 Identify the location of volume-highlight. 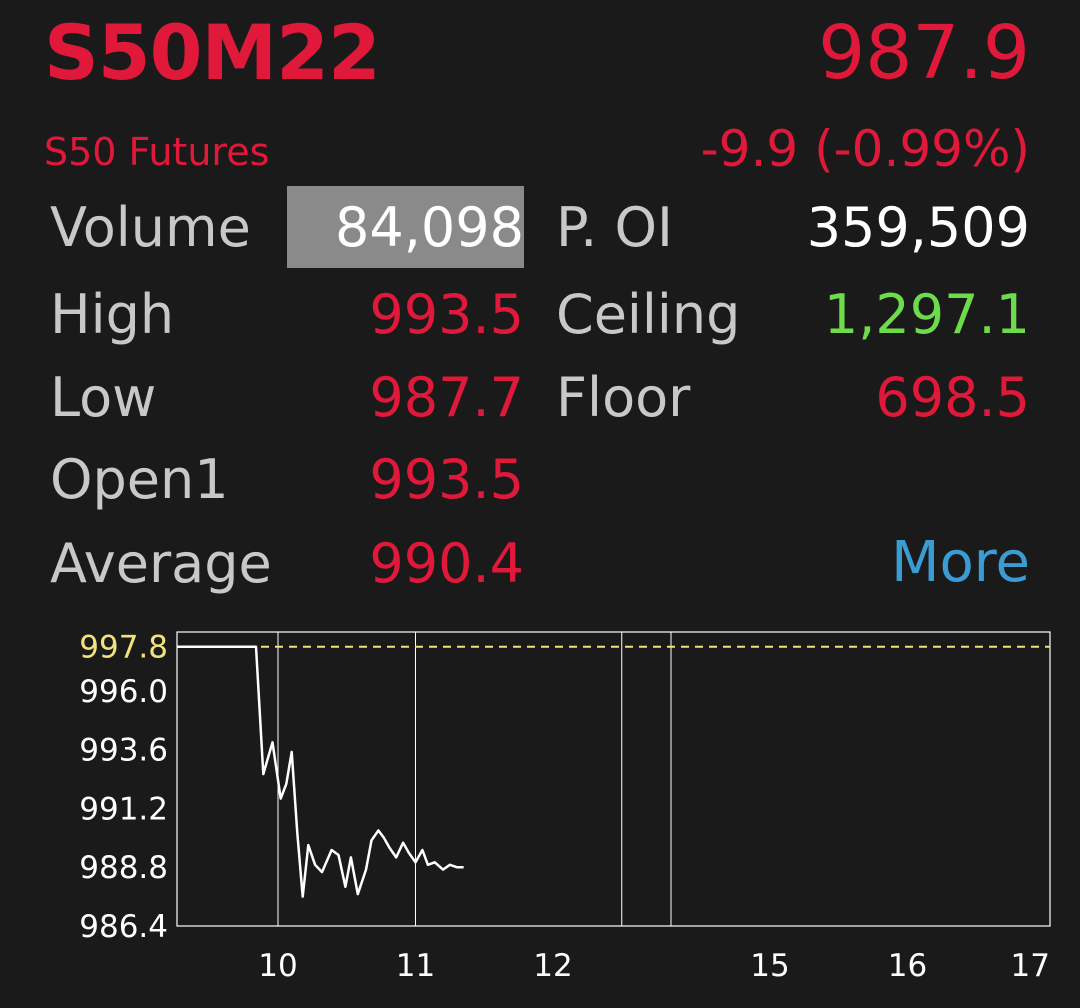
(405, 227).